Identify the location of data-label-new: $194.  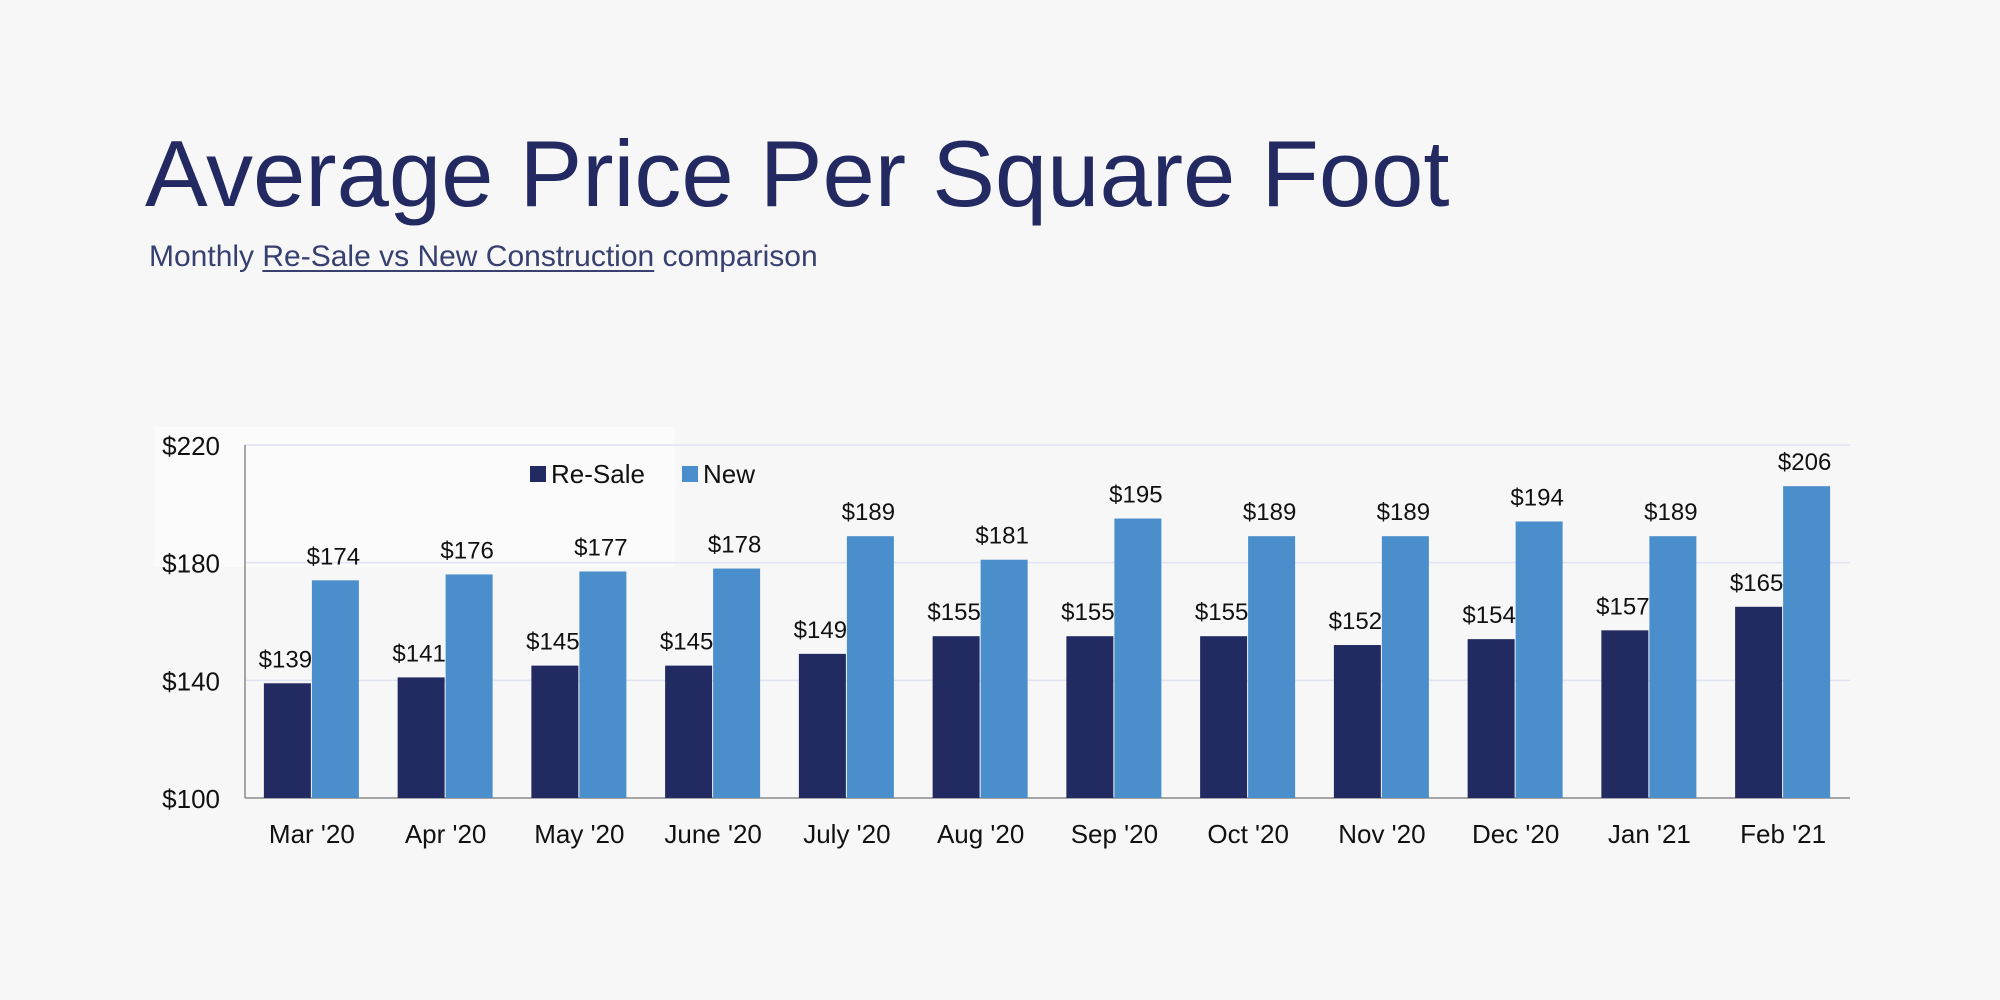
(1536, 497).